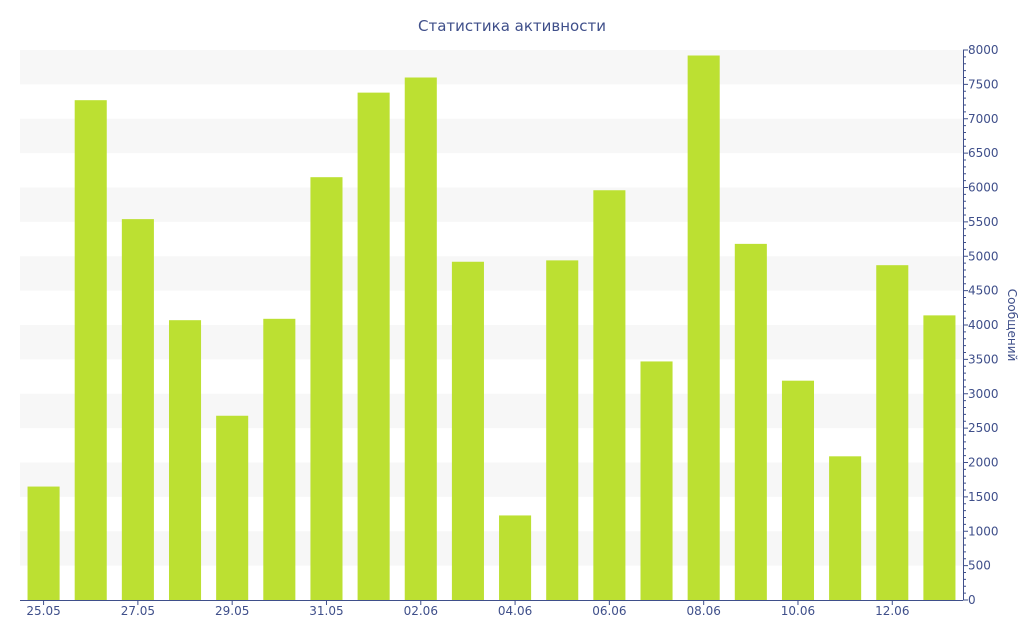 The width and height of the screenshot is (1024, 640). Describe the element at coordinates (892, 611) in the screenshot. I see `x-tick-label: 12.06` at that location.